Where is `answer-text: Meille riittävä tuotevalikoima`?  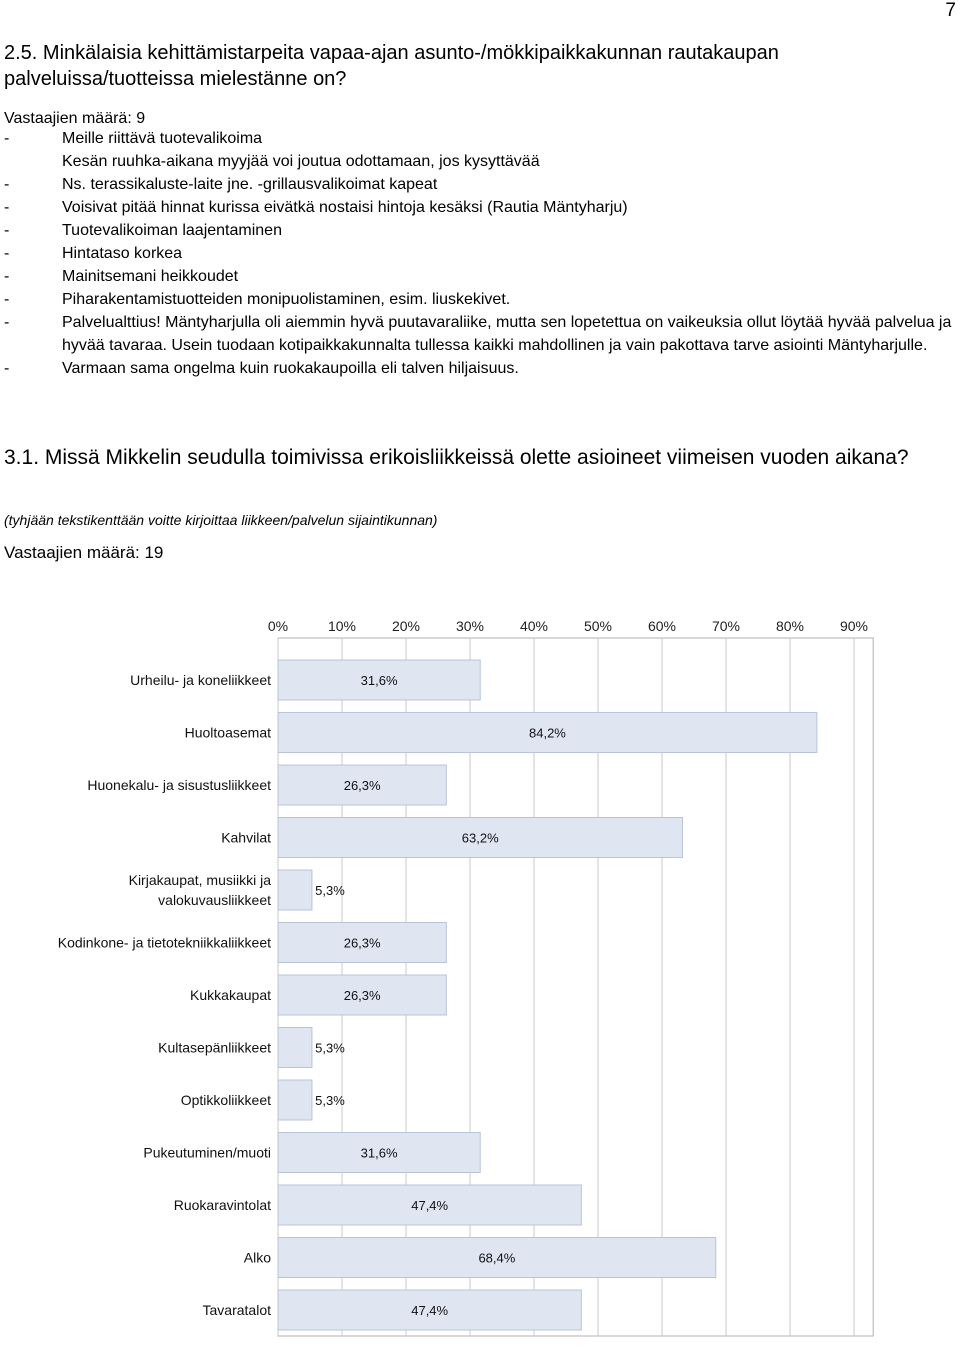
answer-text: Meille riittävä tuotevalikoima is located at coordinates (162, 138).